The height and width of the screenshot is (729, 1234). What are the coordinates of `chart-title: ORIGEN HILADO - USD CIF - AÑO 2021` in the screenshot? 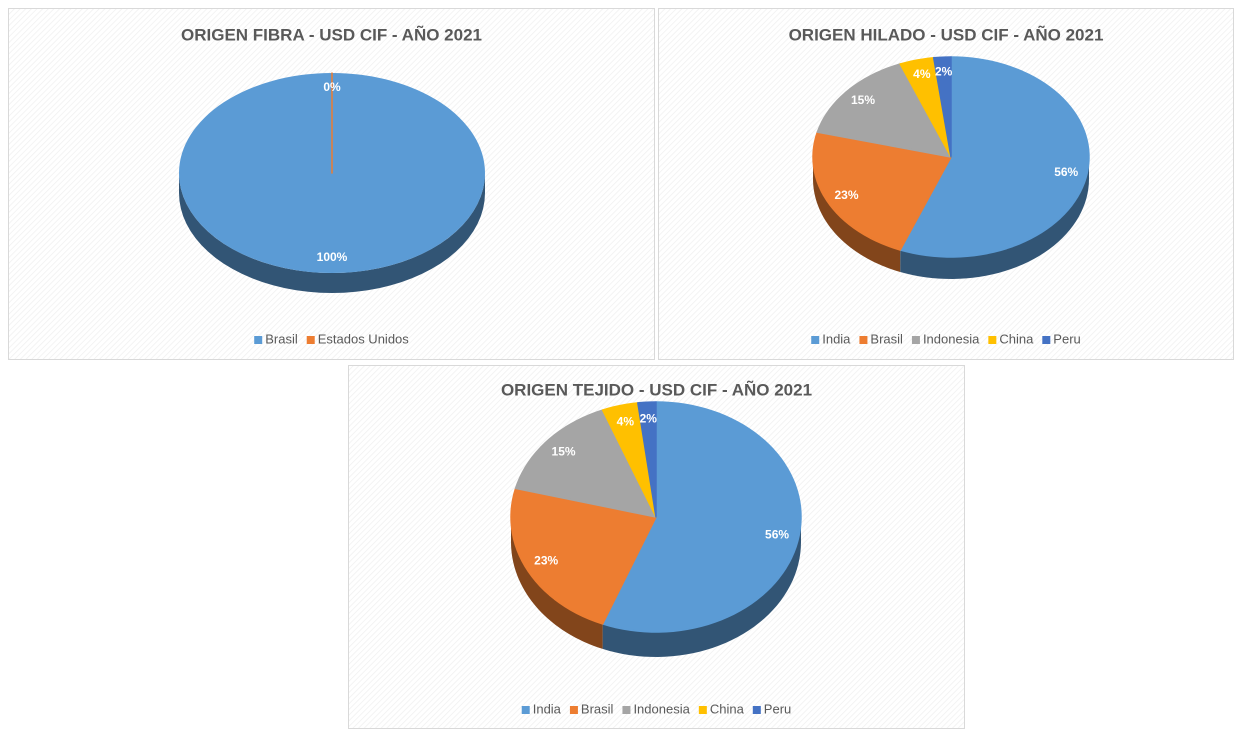 It's located at (946, 34).